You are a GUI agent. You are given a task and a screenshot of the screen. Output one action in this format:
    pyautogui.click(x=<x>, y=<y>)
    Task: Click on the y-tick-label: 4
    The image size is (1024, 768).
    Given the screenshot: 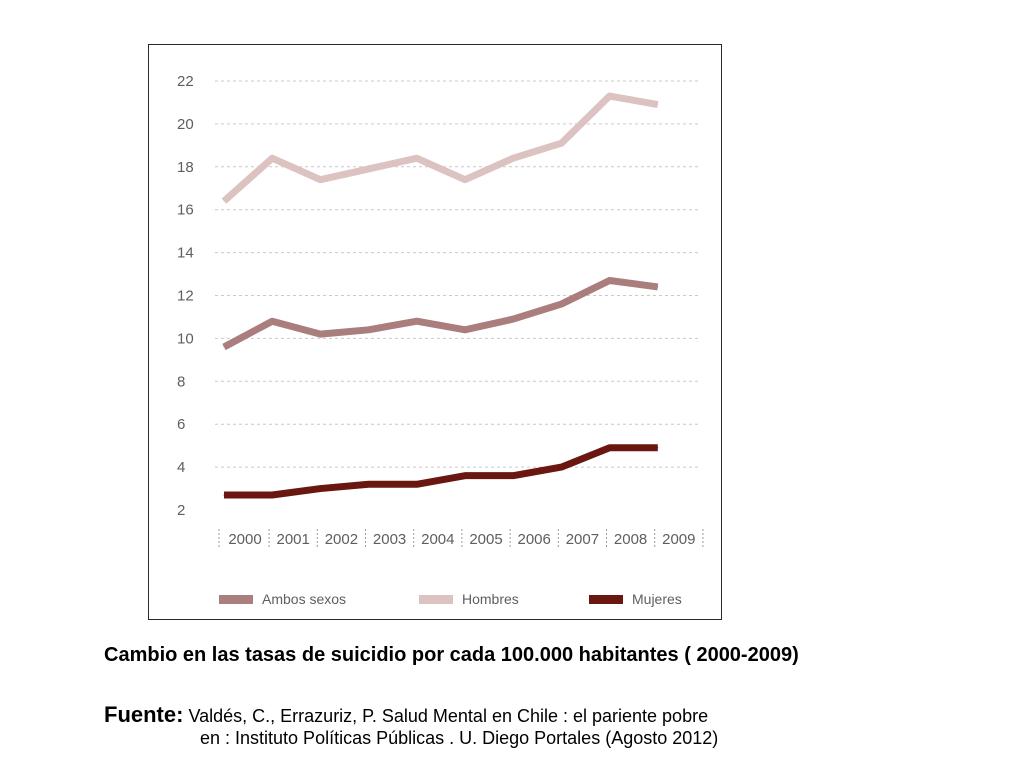 What is the action you would take?
    pyautogui.click(x=181, y=467)
    